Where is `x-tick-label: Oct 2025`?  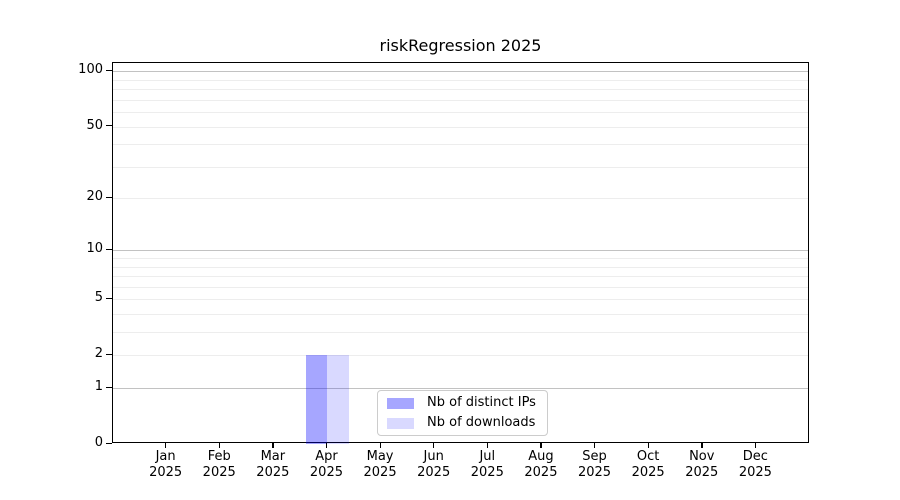 x-tick-label: Oct 2025 is located at coordinates (648, 465).